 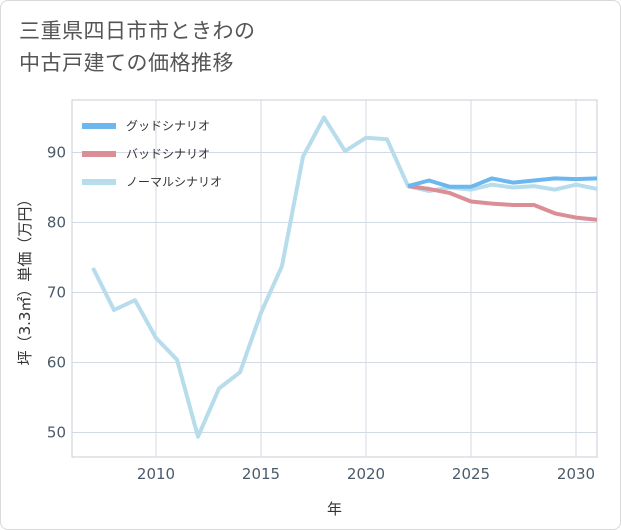 What do you see at coordinates (471, 474) in the screenshot?
I see `x-tick-label: 2025` at bounding box center [471, 474].